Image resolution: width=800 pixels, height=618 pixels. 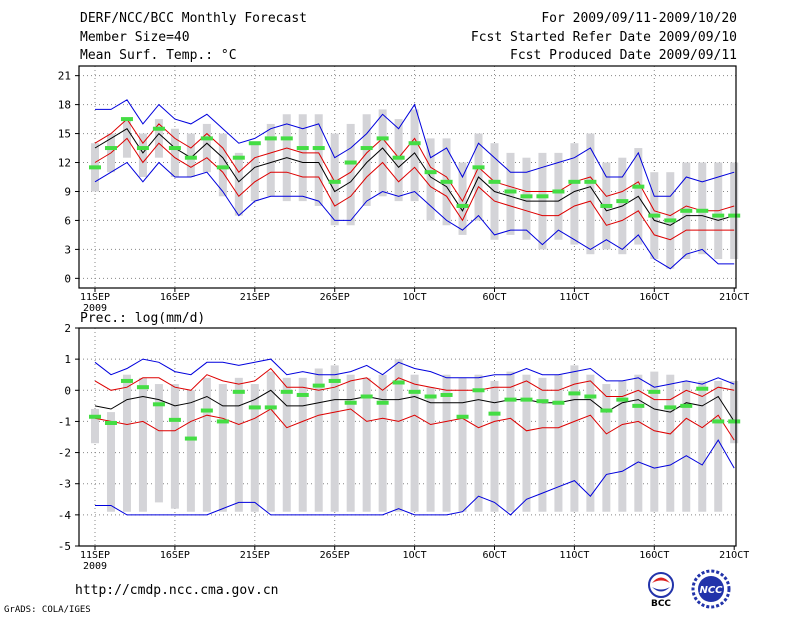 What do you see at coordinates (64, 76) in the screenshot?
I see `y-tick-label: 21` at bounding box center [64, 76].